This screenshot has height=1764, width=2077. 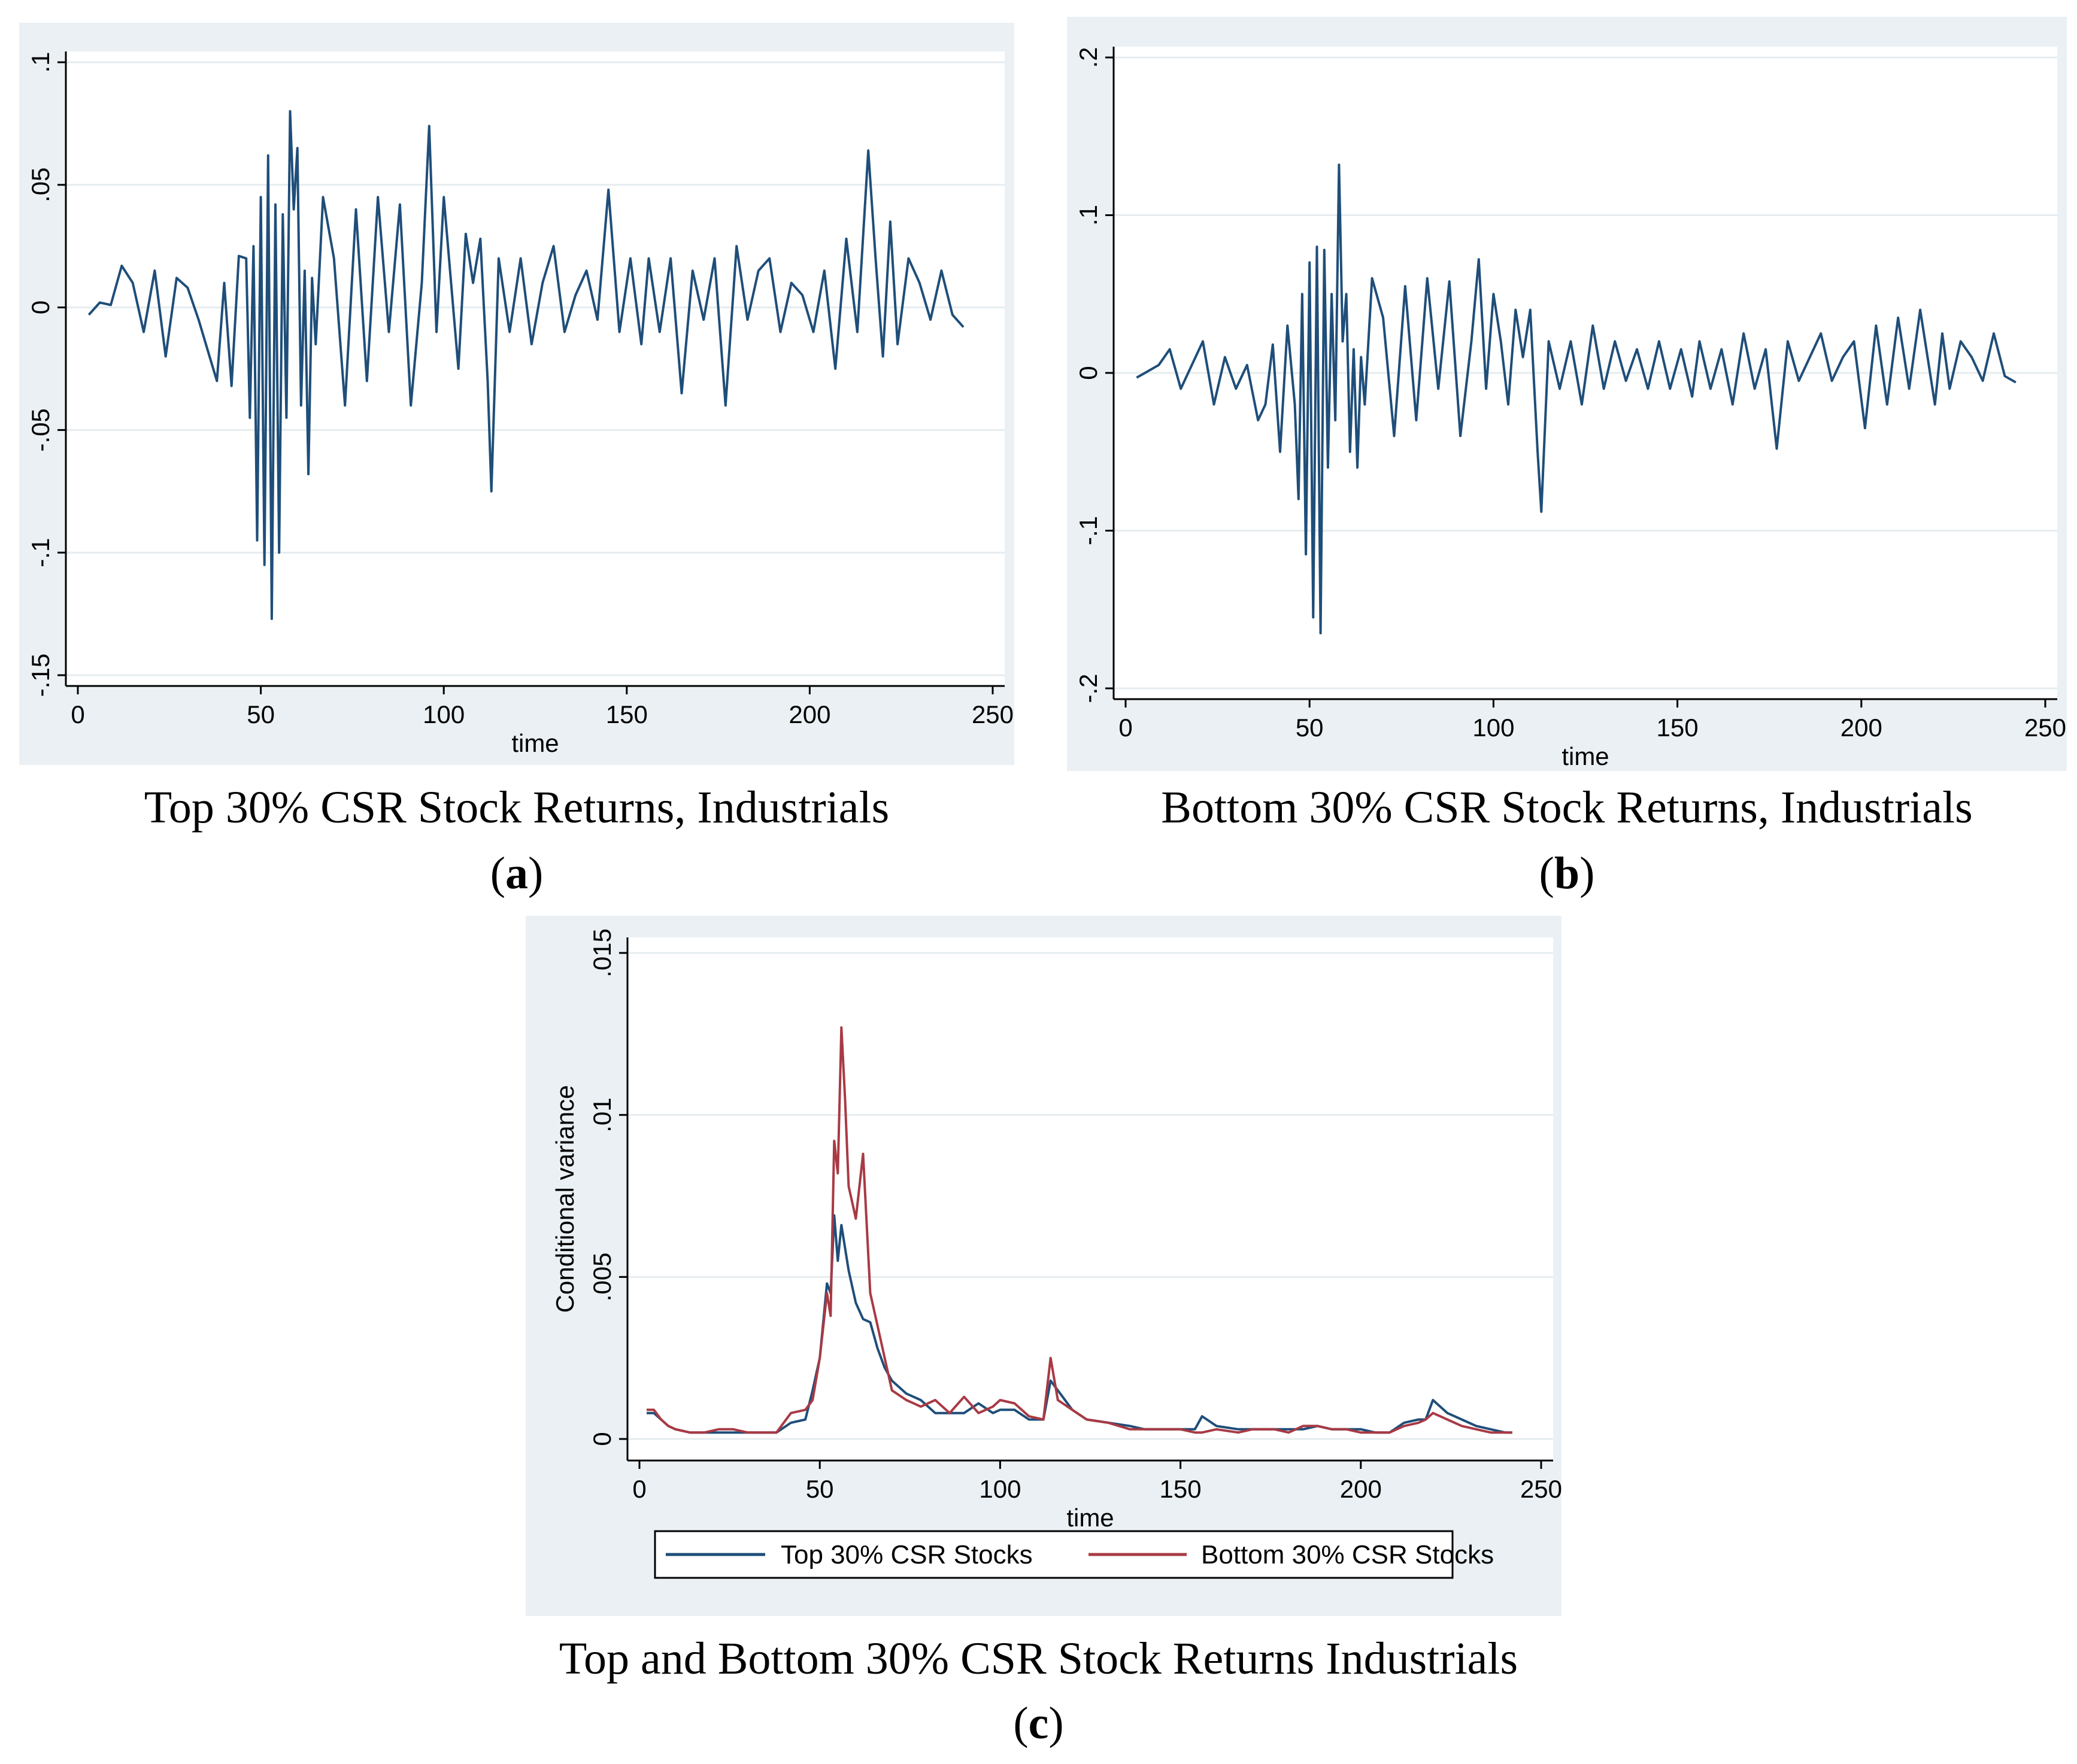 What do you see at coordinates (1088, 688) in the screenshot?
I see `y-tick-label: -.2` at bounding box center [1088, 688].